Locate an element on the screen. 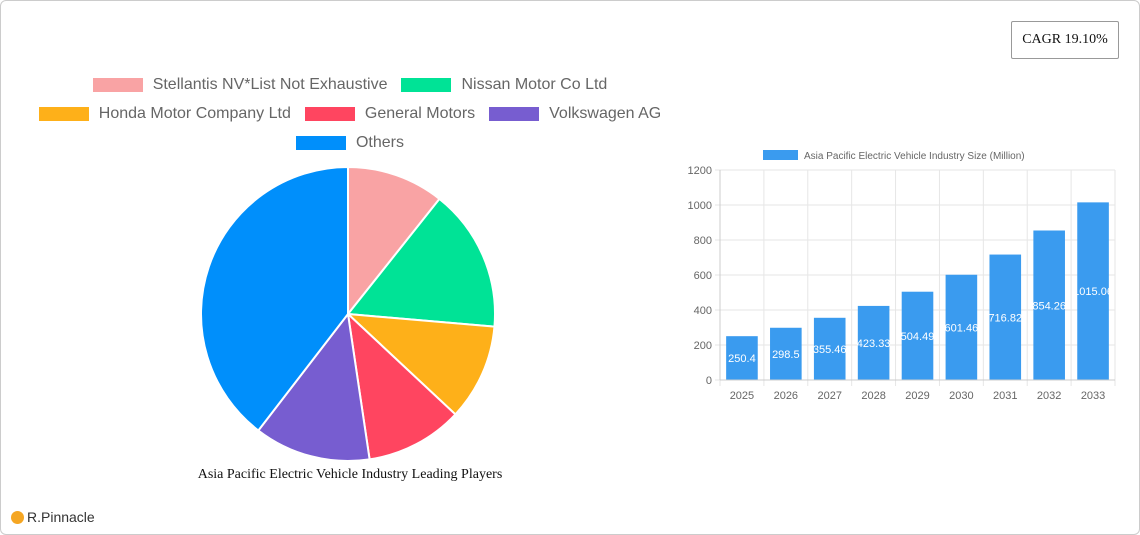 This screenshot has height=535, width=1140. legend-label: Honda Motor Company Ltd is located at coordinates (194, 113).